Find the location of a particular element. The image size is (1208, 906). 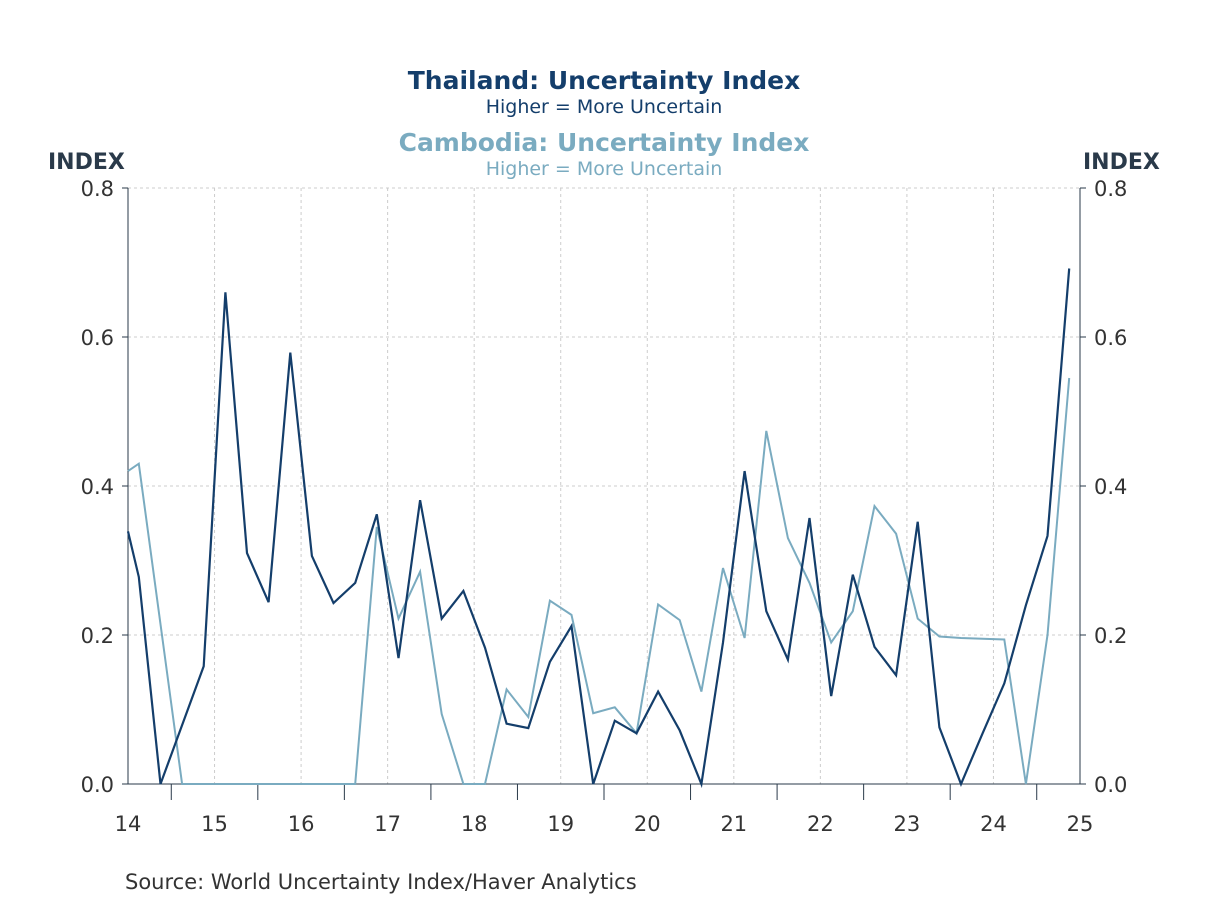

y-tick-label-left: 0.0 is located at coordinates (97, 785).